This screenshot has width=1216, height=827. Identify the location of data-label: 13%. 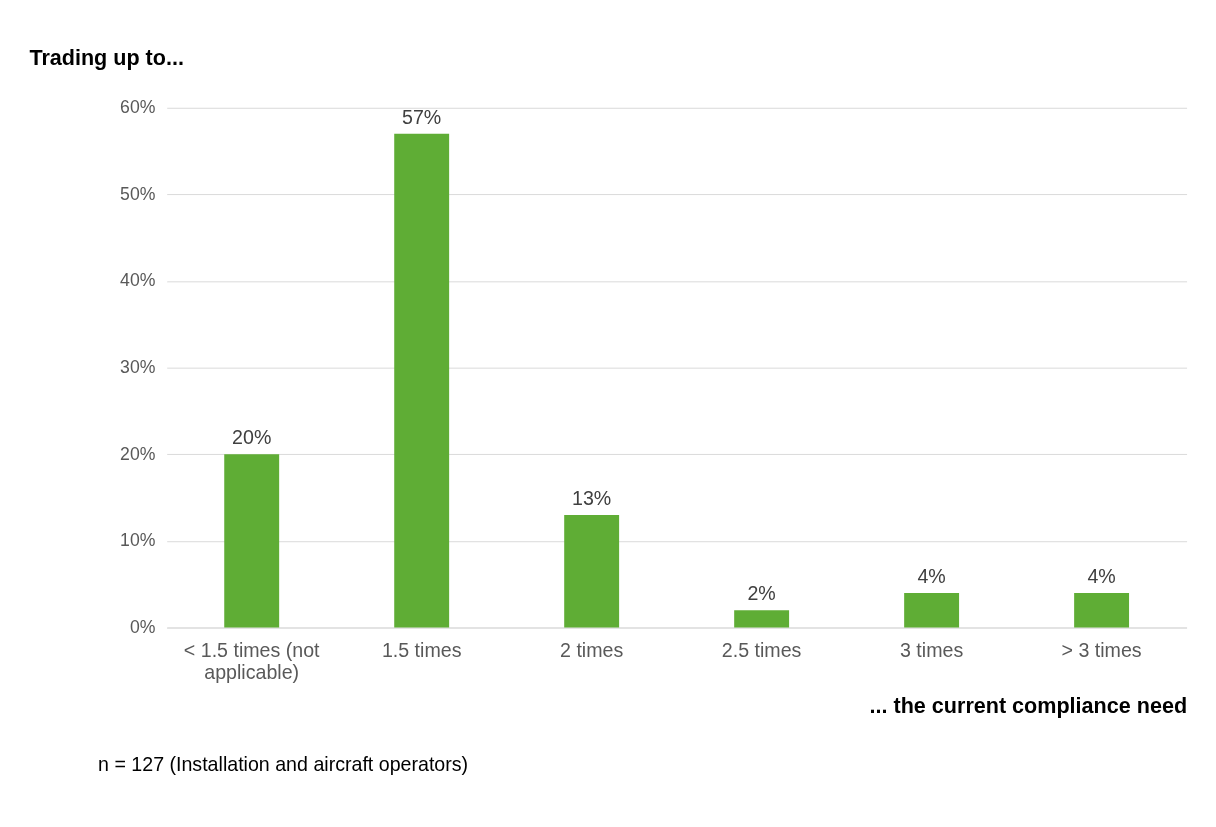
(592, 498).